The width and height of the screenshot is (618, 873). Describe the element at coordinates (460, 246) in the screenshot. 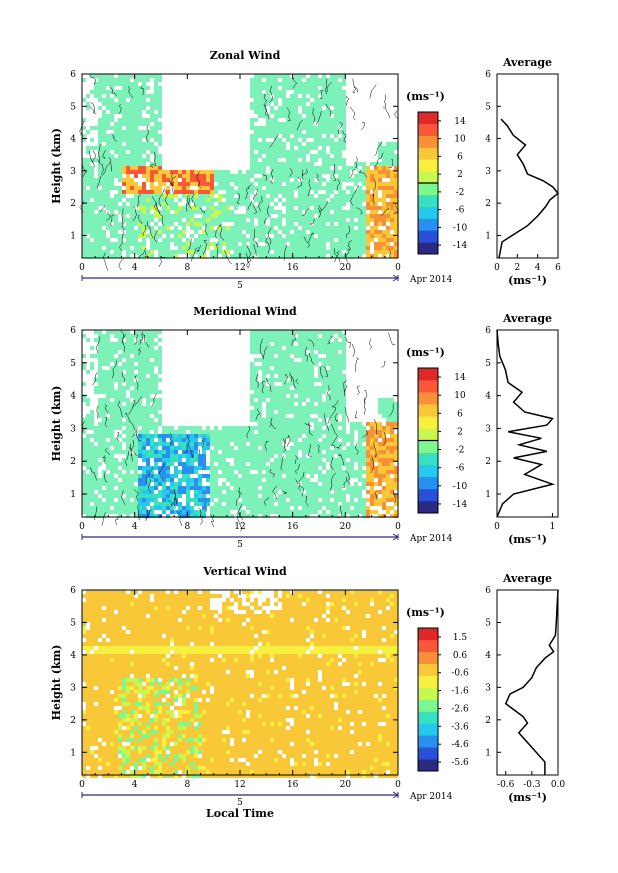

I see `colorbar-tick-label: -14` at that location.